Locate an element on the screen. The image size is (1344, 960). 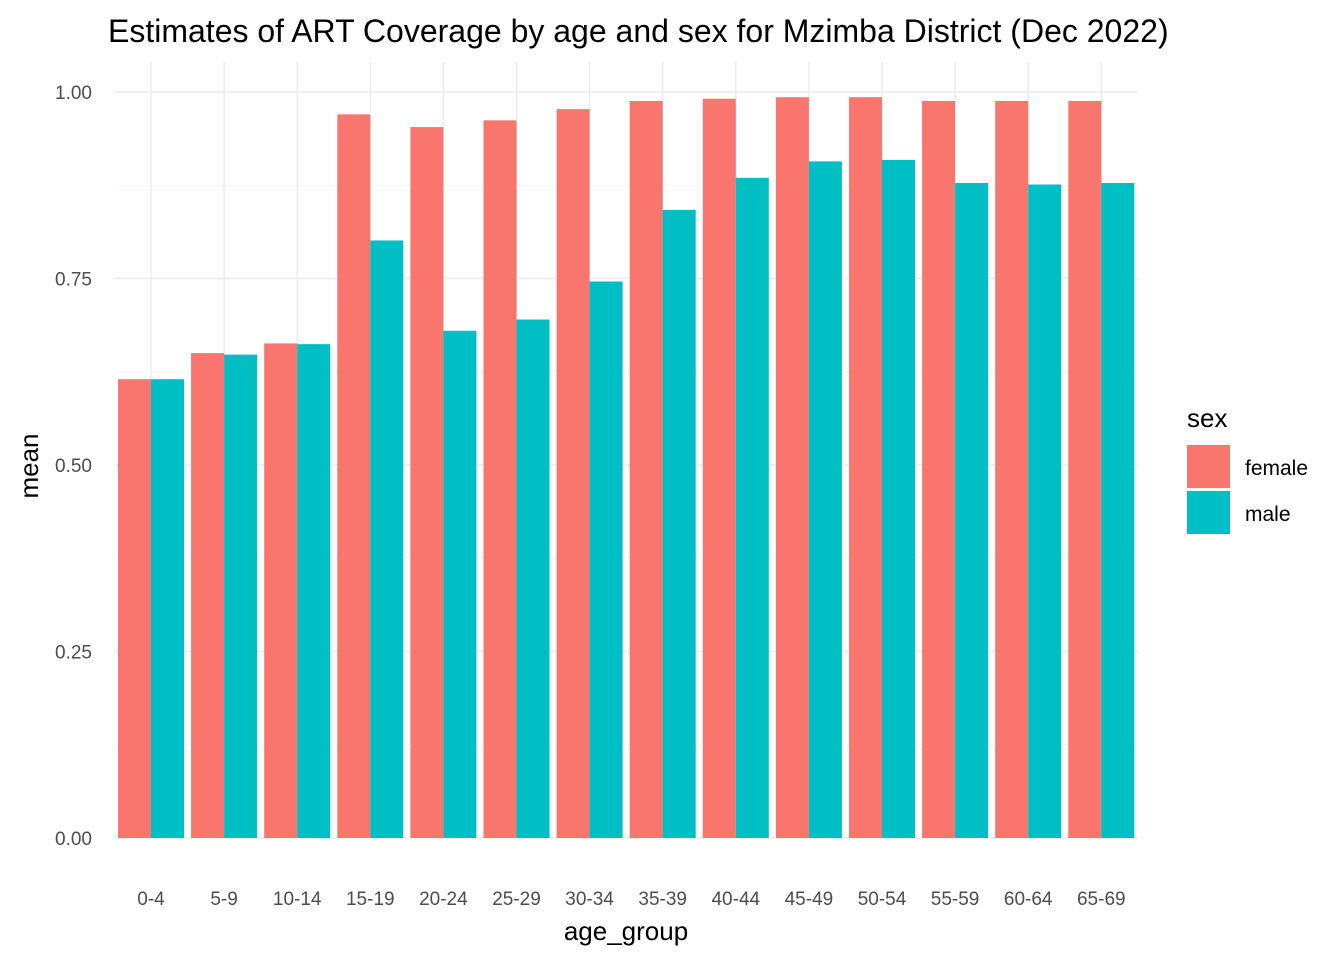
x-tick-label: 15-19 is located at coordinates (370, 899).